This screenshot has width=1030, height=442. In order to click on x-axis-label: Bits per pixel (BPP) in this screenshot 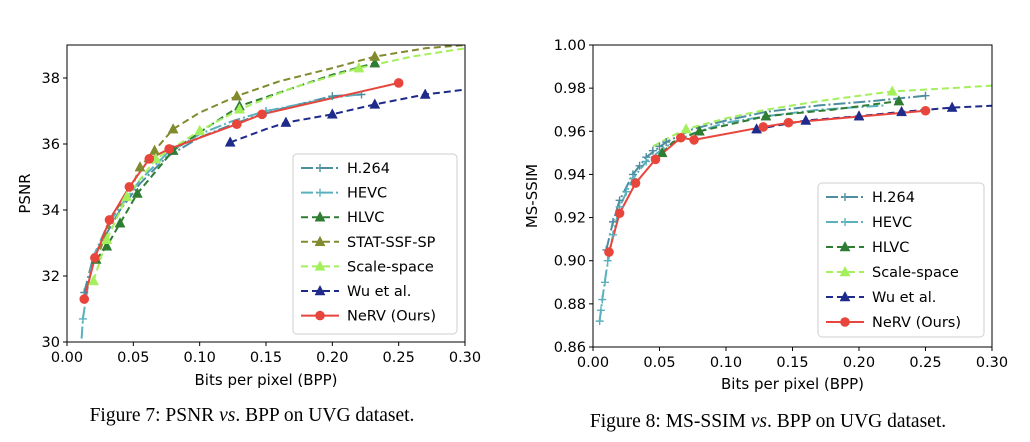, I will do `click(266, 380)`.